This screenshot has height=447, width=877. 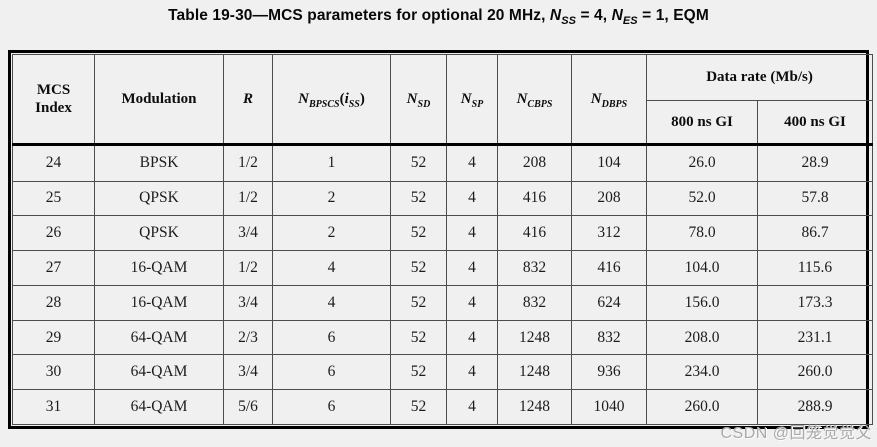 What do you see at coordinates (248, 337) in the screenshot?
I see `cell-r: 2/3` at bounding box center [248, 337].